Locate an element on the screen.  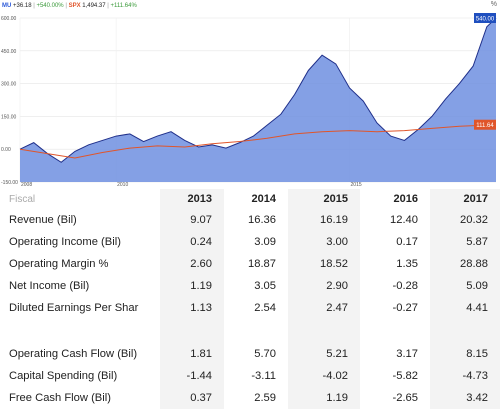
cell-value: 2.60 is located at coordinates (192, 264).